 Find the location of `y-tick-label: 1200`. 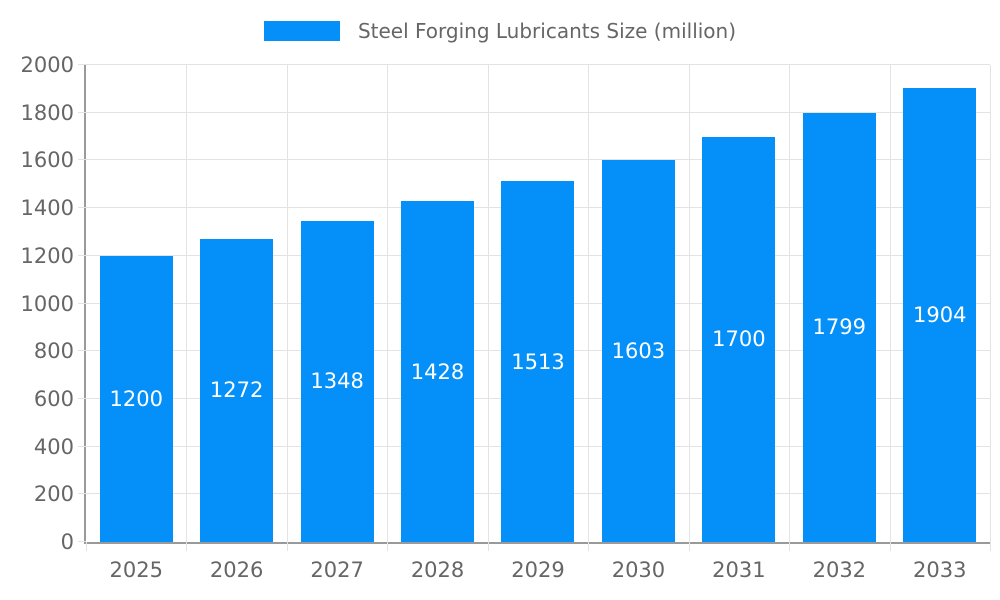

y-tick-label: 1200 is located at coordinates (47, 255).